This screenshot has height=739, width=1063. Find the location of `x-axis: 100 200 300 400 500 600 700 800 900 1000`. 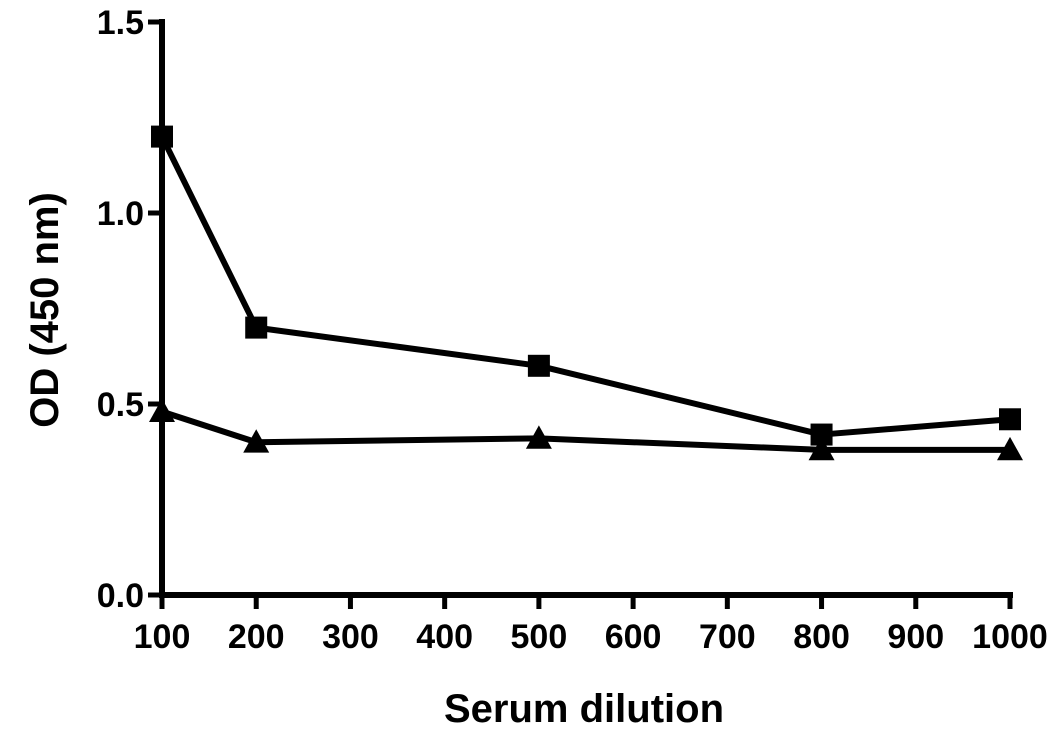

x-axis: 100 200 300 400 500 600 700 800 900 1000 is located at coordinates (591, 624).